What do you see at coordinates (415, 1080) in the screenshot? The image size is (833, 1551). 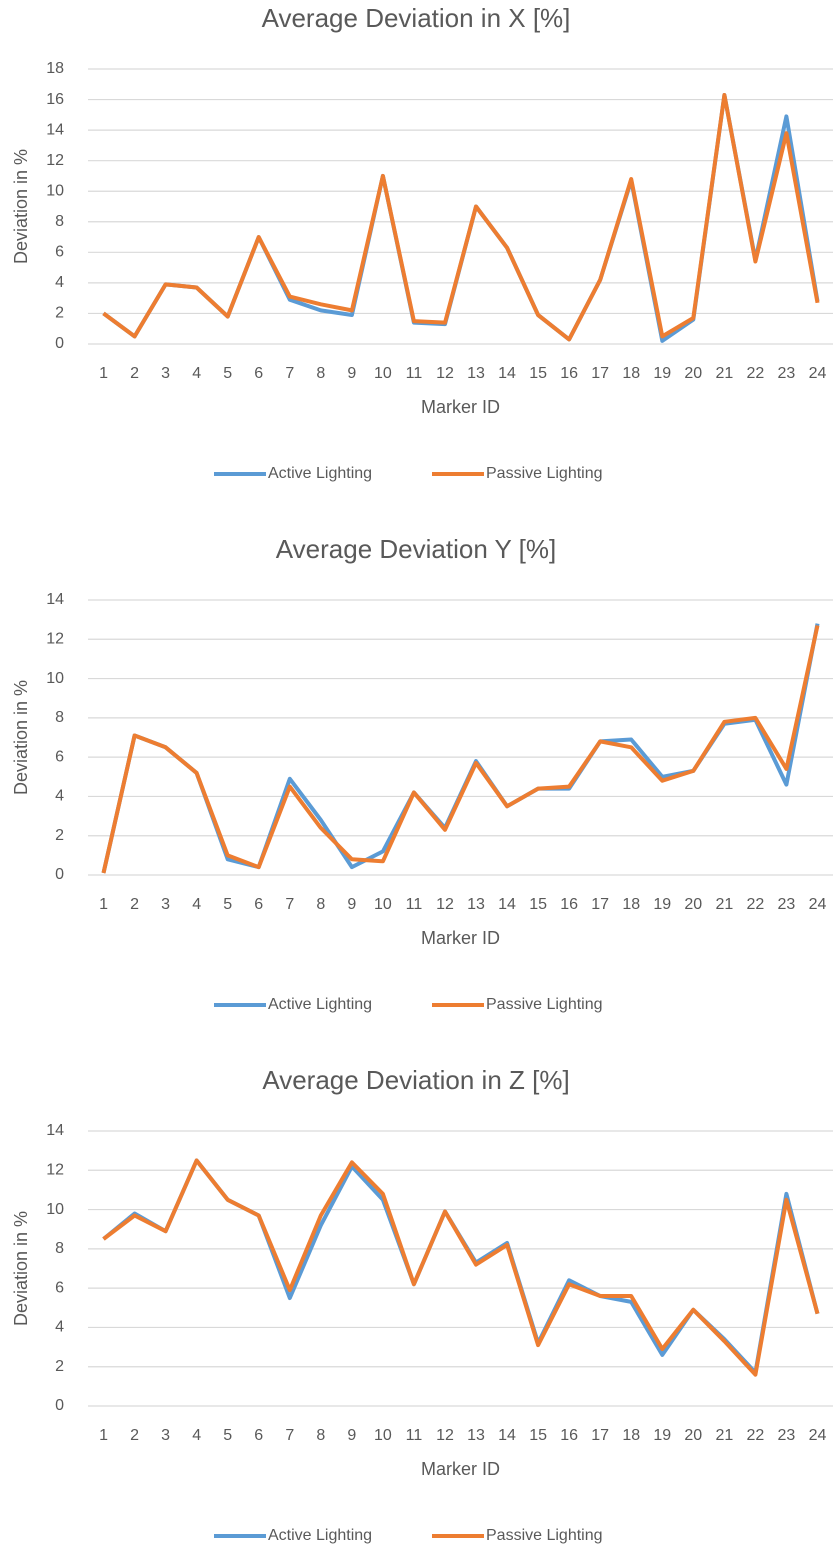 I see `chart-title: Average Deviation in Z [%]` at bounding box center [415, 1080].